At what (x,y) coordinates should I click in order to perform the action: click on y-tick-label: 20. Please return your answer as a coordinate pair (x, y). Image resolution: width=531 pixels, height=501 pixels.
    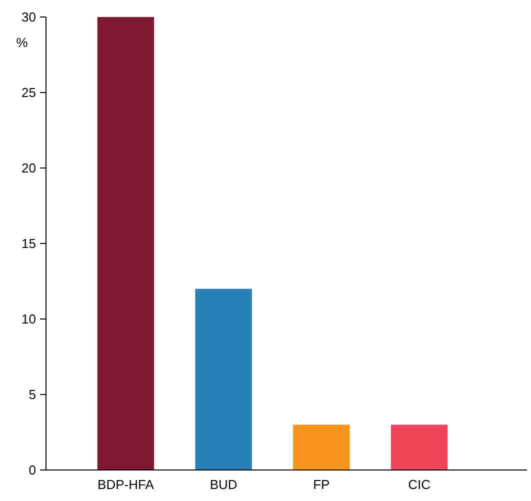
    Looking at the image, I should click on (29, 168).